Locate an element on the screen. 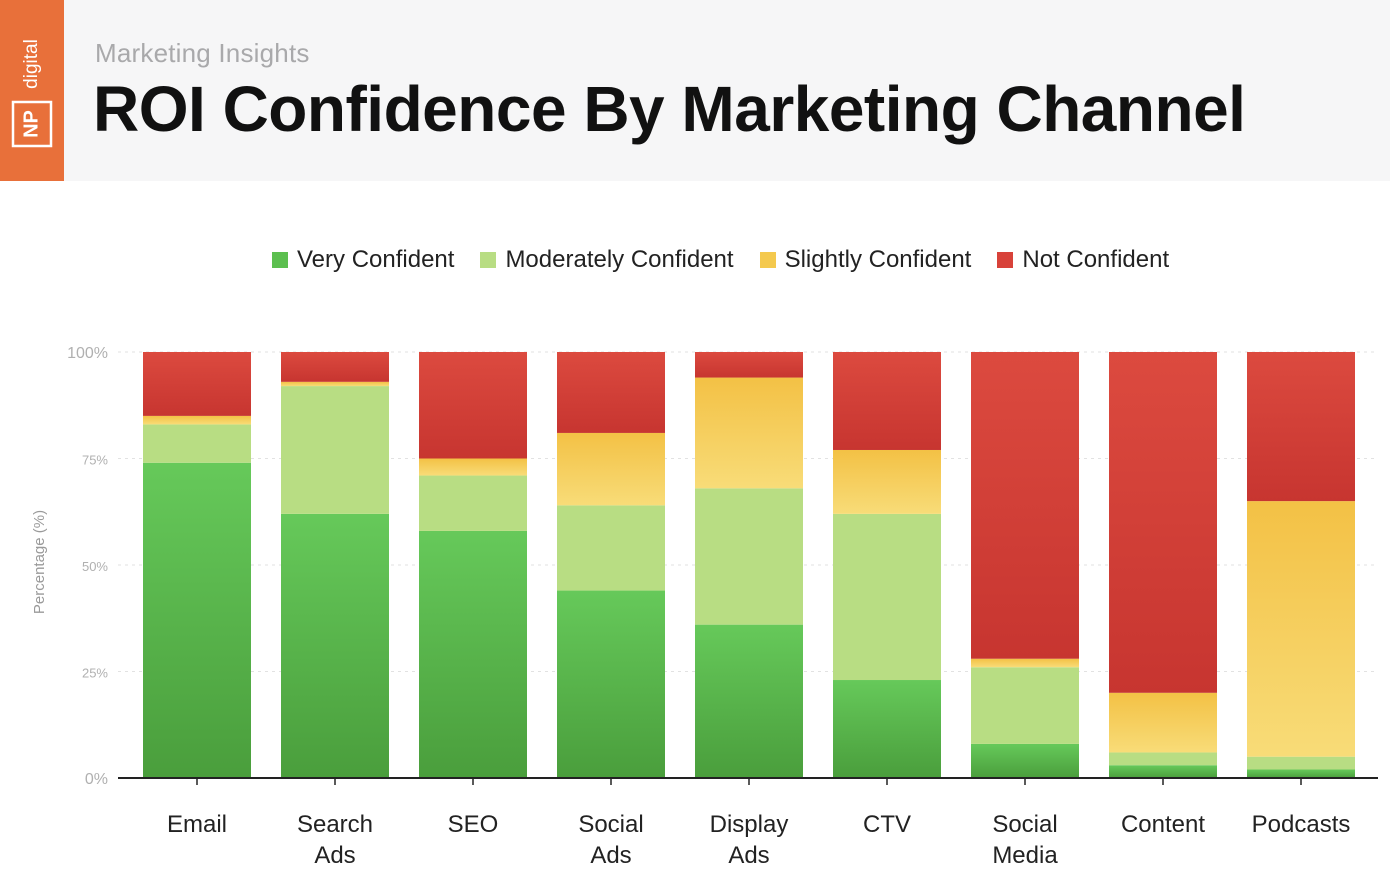 The width and height of the screenshot is (1390, 884). svg-text: NP is located at coordinates (31, 124).